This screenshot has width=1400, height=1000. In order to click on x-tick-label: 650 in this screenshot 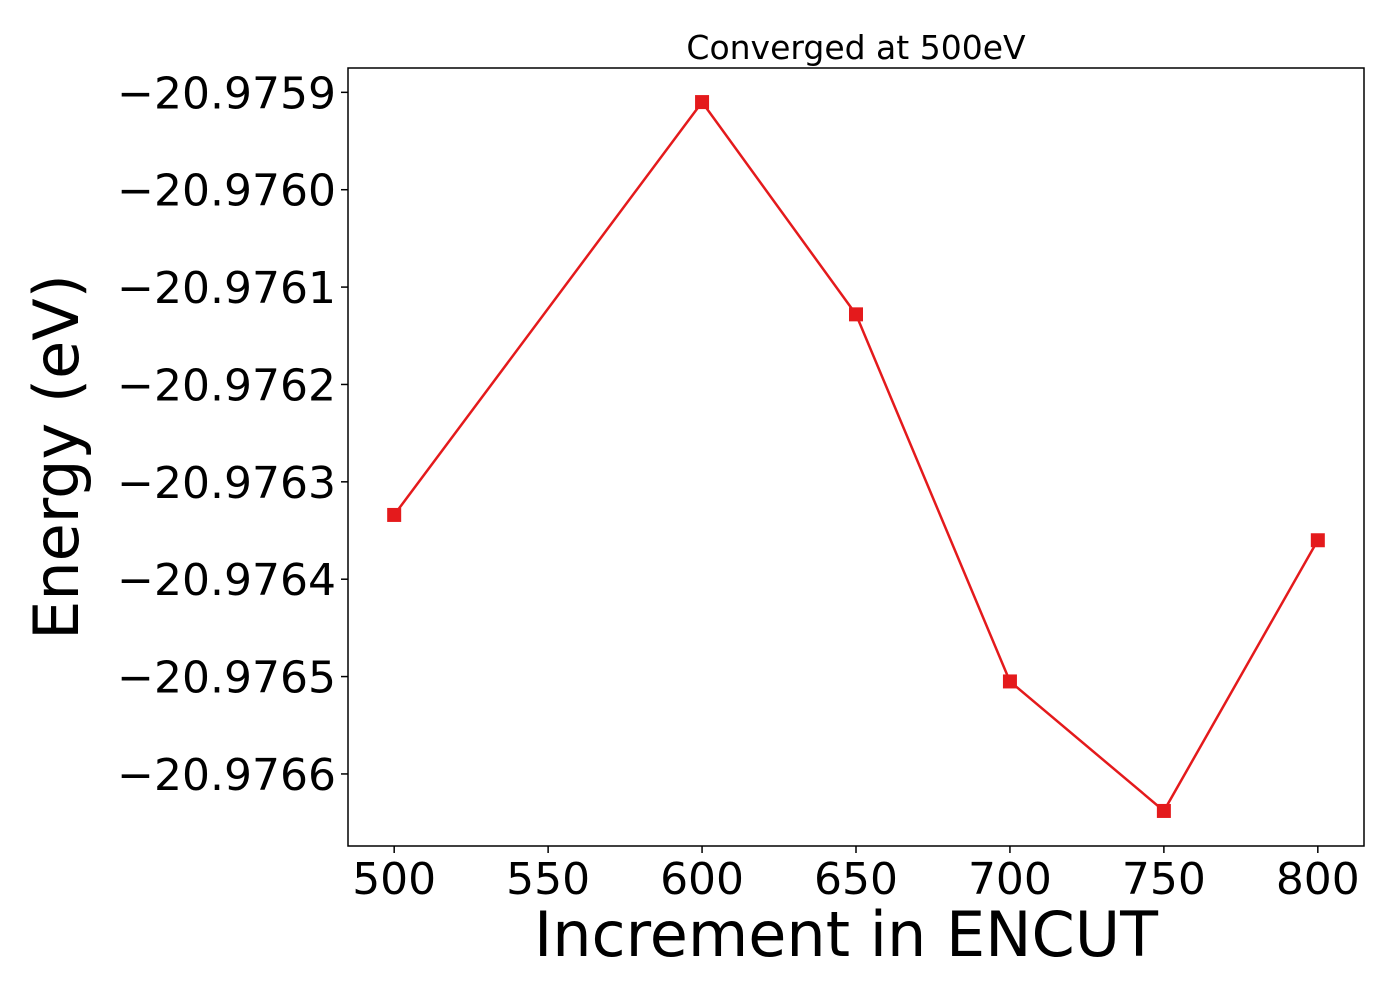, I will do `click(856, 879)`.